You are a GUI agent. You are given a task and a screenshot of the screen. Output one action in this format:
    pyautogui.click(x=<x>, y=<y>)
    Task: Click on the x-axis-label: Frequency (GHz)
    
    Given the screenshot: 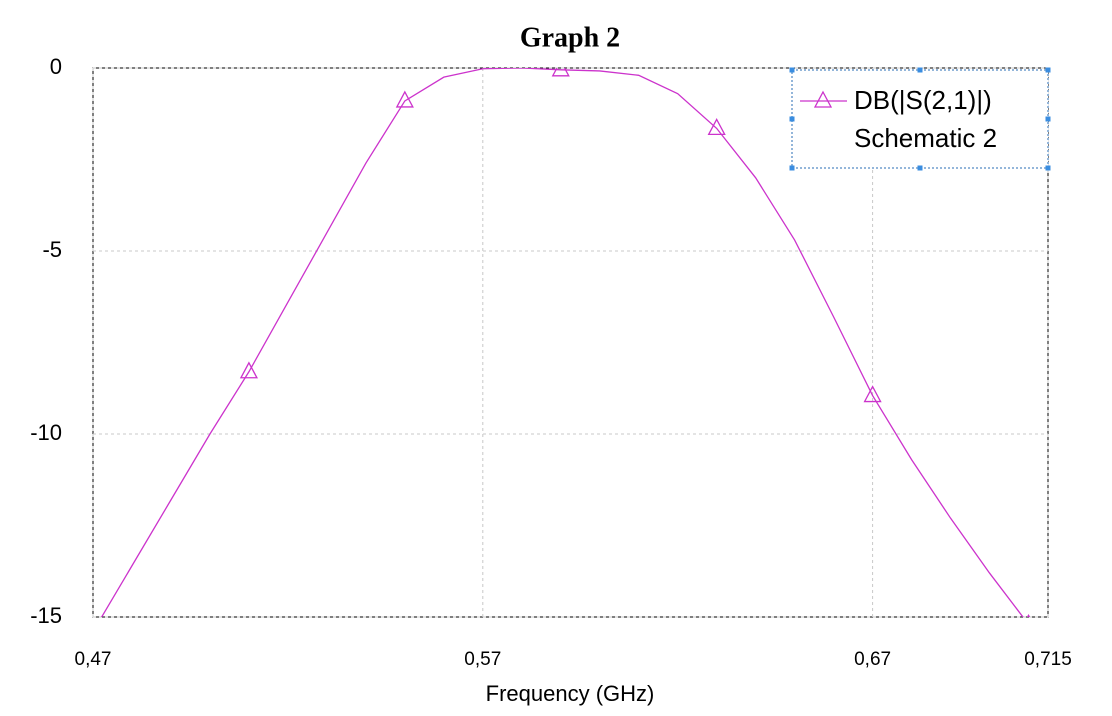 What is the action you would take?
    pyautogui.click(x=570, y=693)
    